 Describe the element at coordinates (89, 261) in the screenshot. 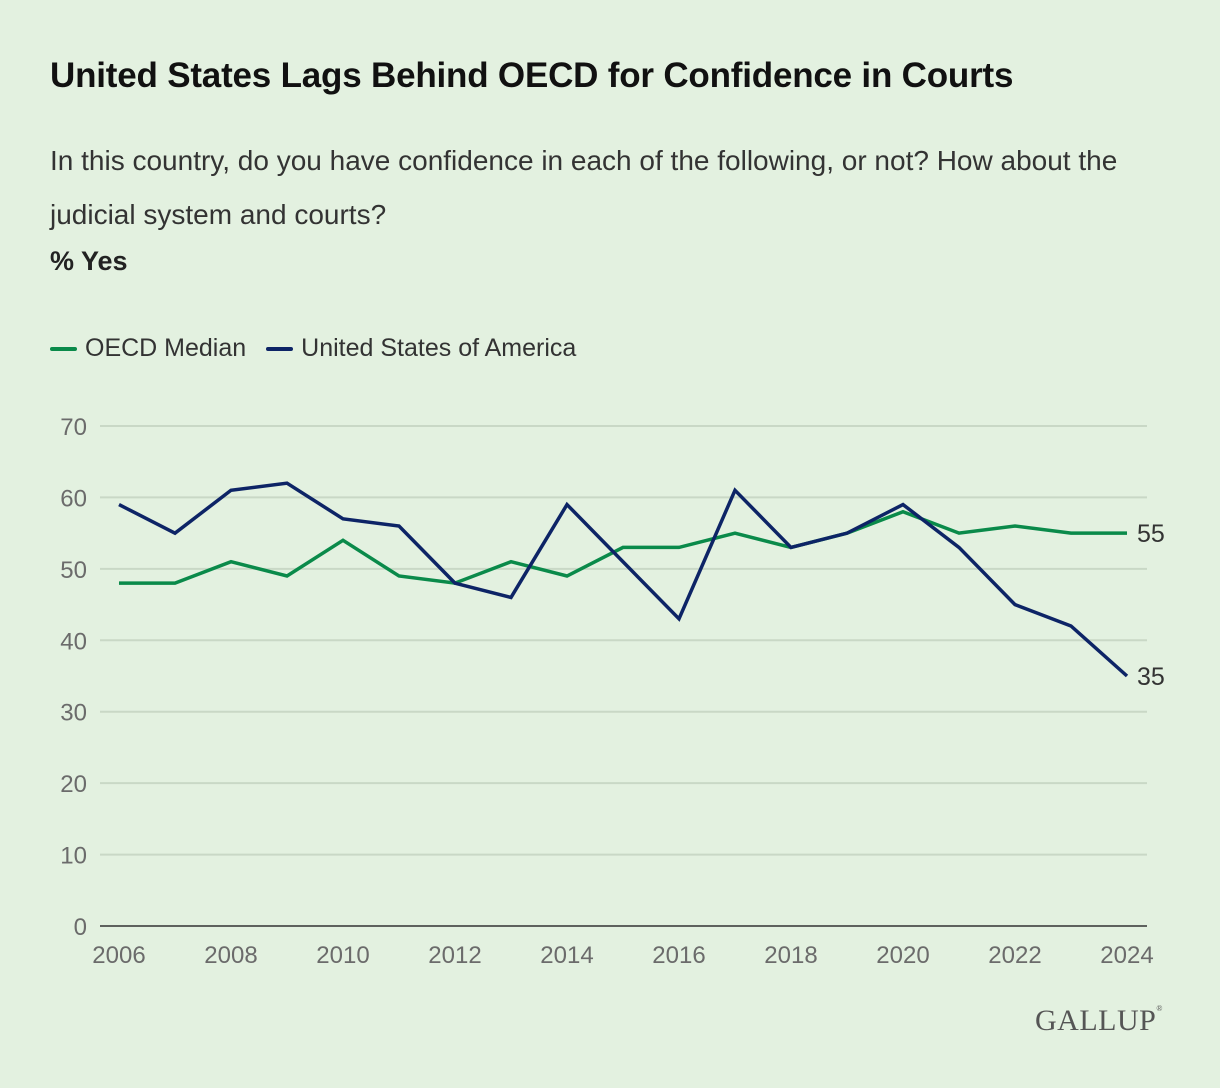

I see `unit-label: % Yes` at that location.